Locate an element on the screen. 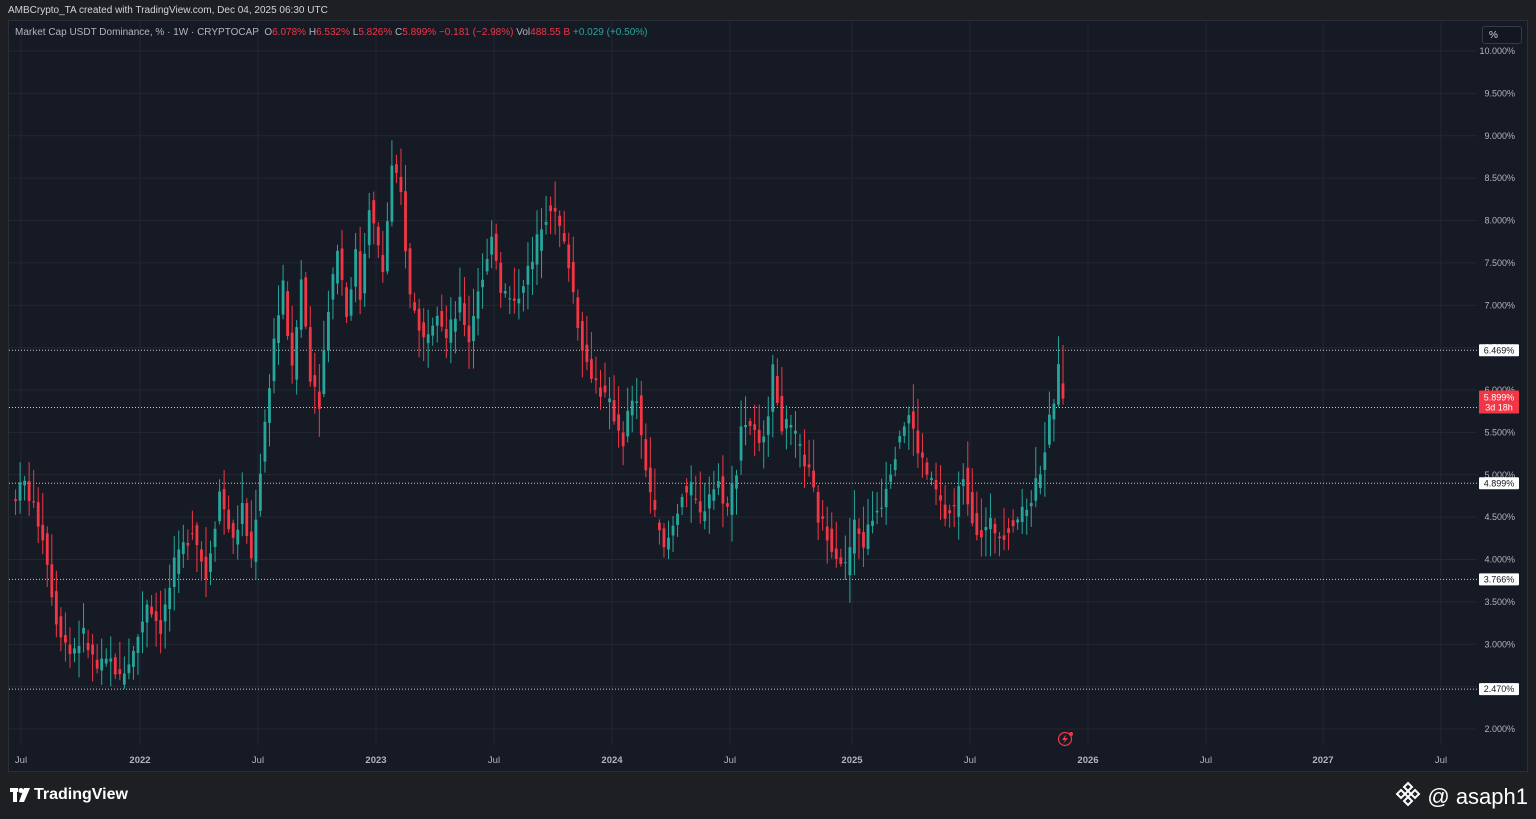  percent-scale-button: % is located at coordinates (1502, 35).